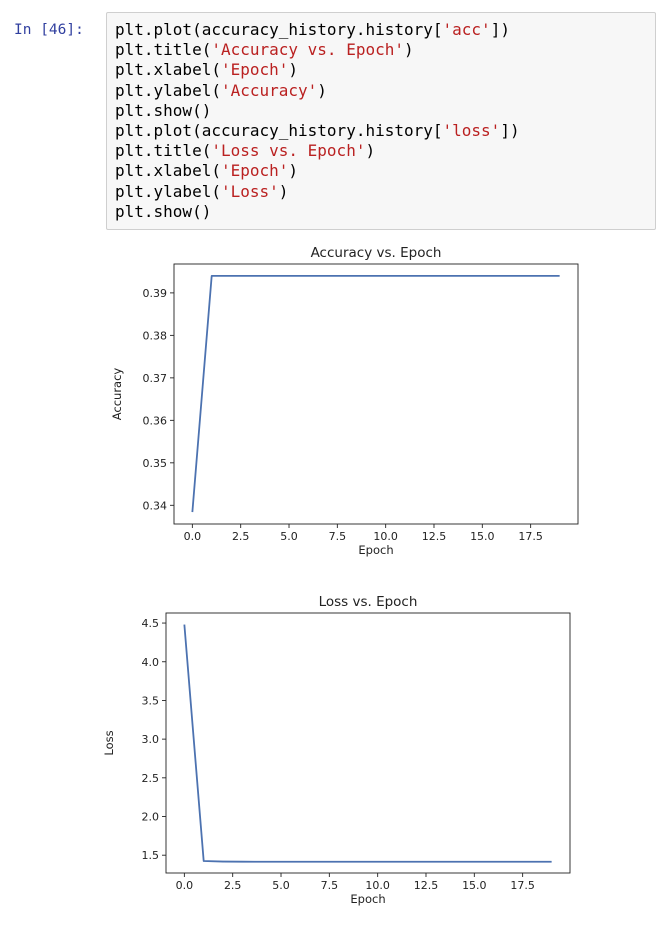  I want to click on code-string: 'acc', so click(466, 29).